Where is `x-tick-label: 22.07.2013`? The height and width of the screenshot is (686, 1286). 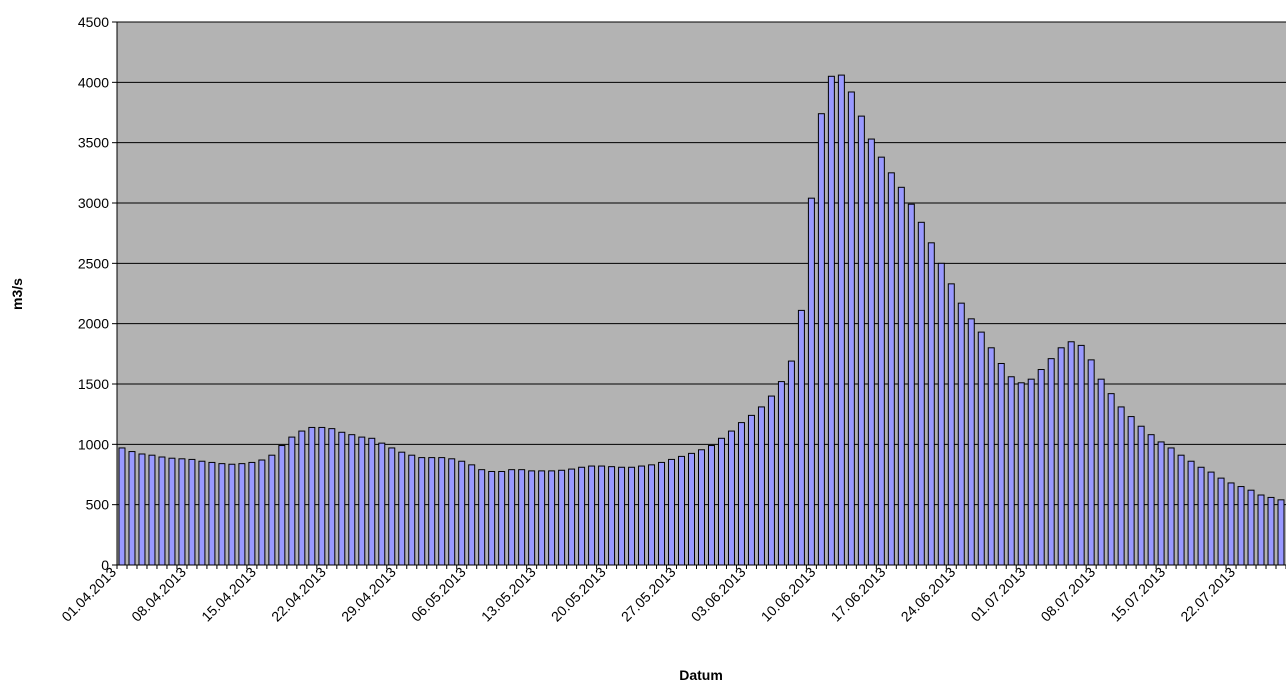 x-tick-label: 22.07.2013 is located at coordinates (1207, 594).